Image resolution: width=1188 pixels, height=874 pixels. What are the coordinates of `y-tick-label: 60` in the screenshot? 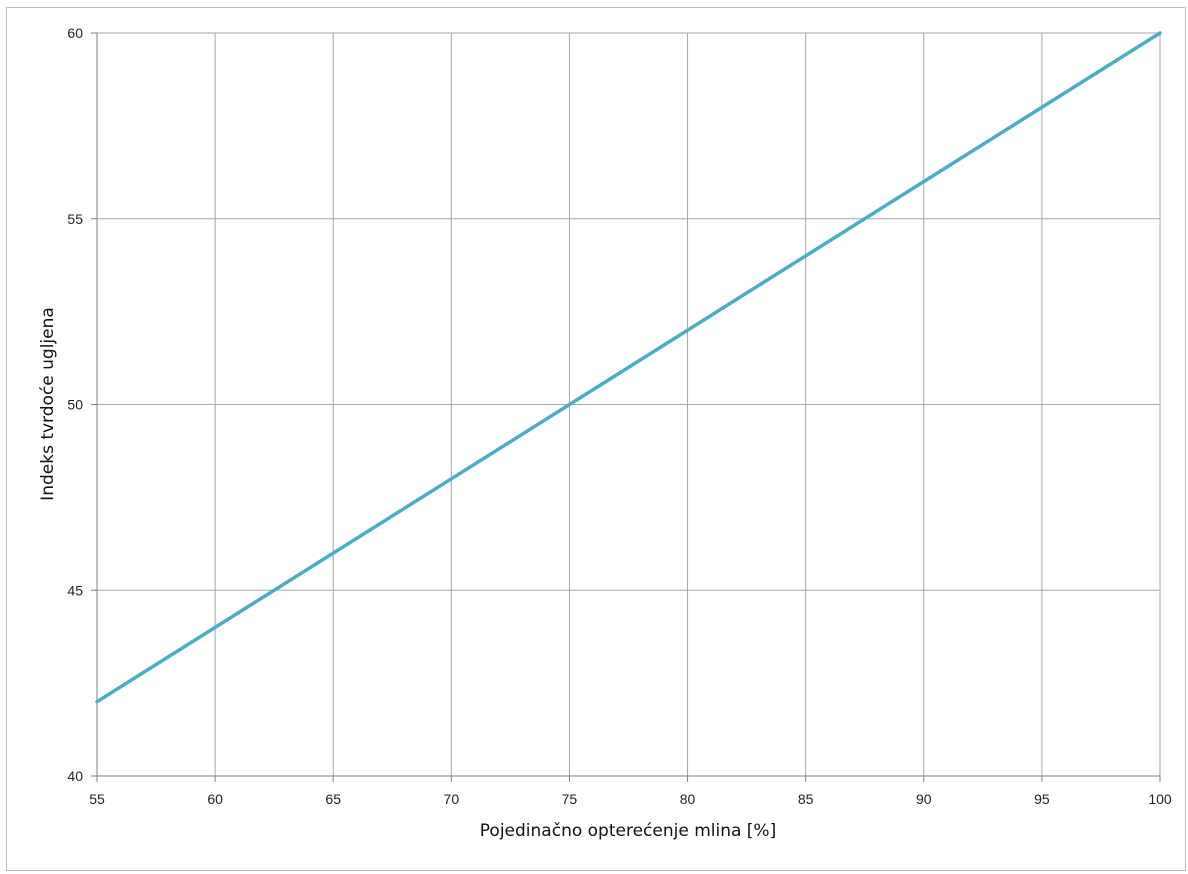 It's located at (75, 33).